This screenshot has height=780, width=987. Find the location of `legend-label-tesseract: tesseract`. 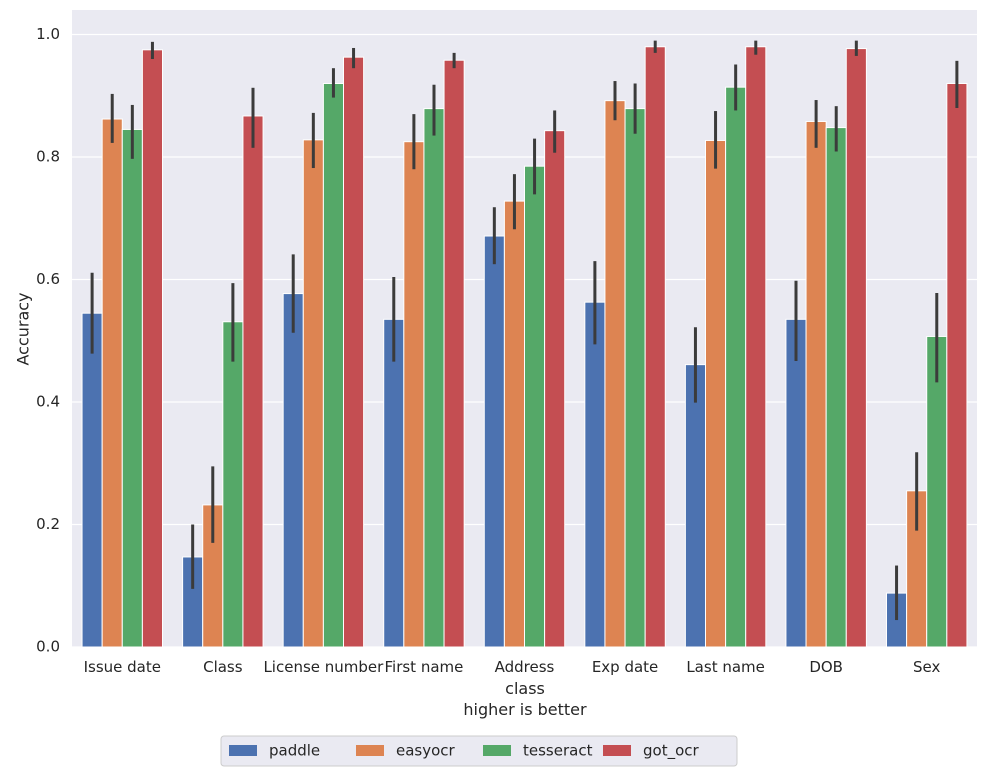

legend-label-tesseract: tesseract is located at coordinates (558, 751).